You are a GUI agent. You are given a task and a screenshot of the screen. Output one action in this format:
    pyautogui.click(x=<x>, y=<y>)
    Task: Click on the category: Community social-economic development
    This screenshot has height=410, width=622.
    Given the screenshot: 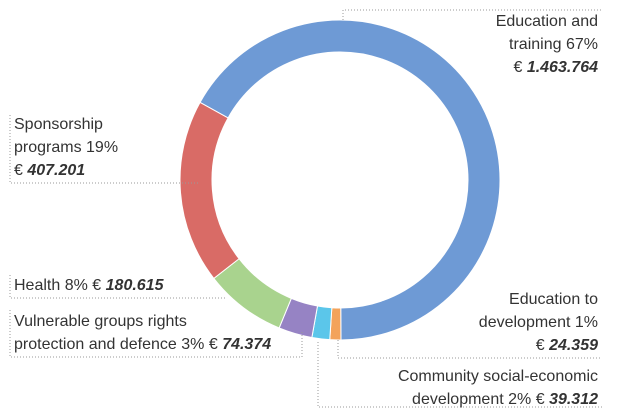 What is the action you would take?
    pyautogui.click(x=497, y=388)
    